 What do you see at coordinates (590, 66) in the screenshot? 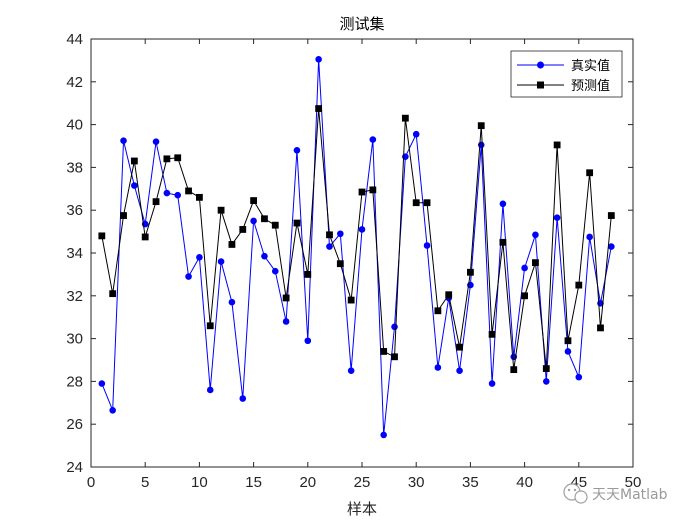
I see `legend-label-actual: 真实值` at bounding box center [590, 66].